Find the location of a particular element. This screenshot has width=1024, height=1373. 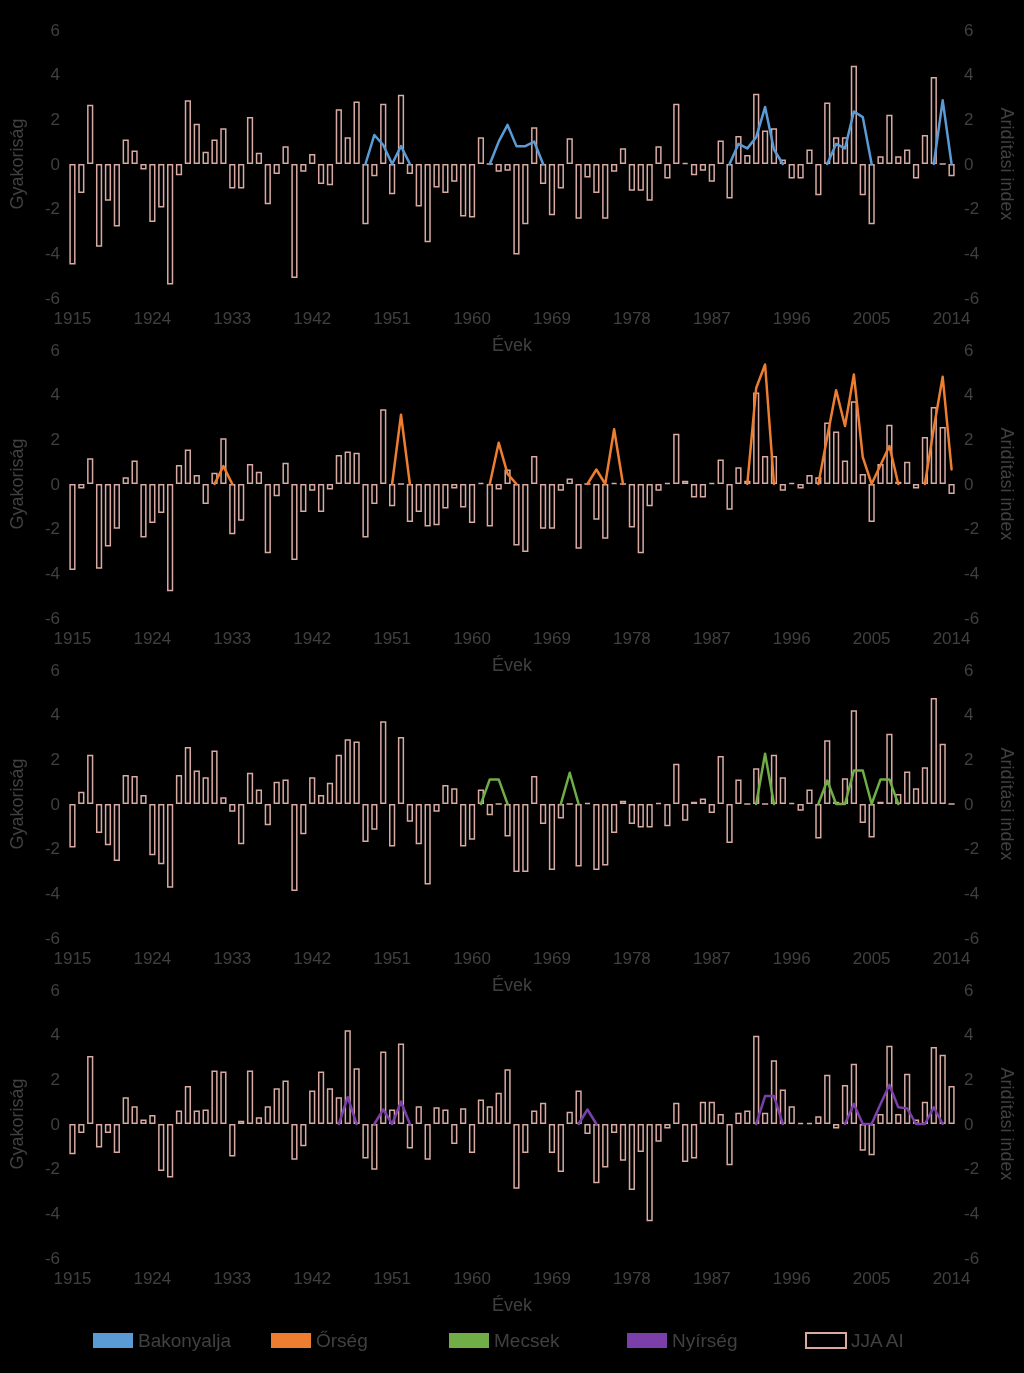

x-tick-label: 1978 is located at coordinates (631, 1278).